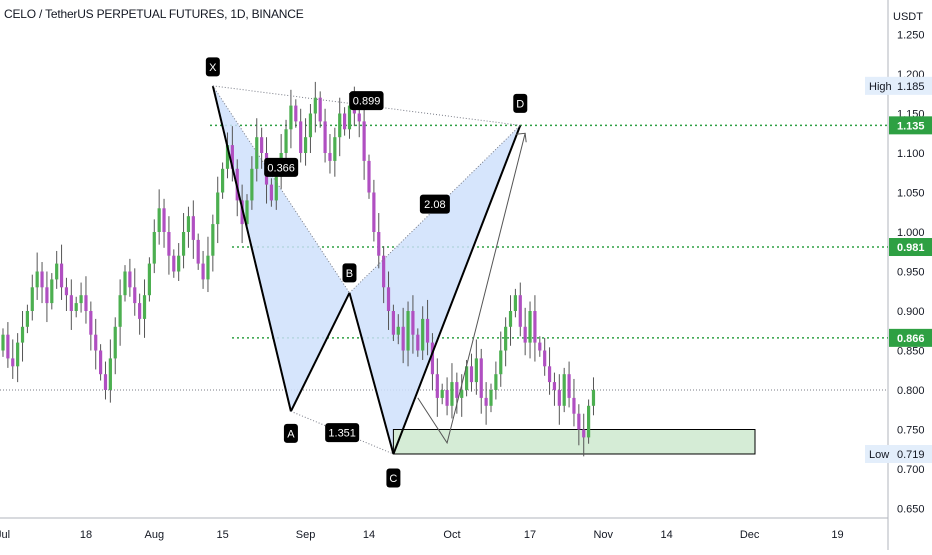 The image size is (932, 555). I want to click on price-level-badge: 0.981, so click(910, 247).